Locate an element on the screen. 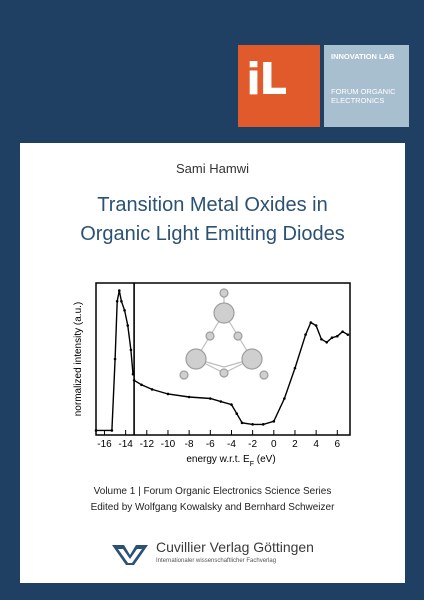 This screenshot has height=600, width=424. title-line-2: Organic Light Emitting Diodes is located at coordinates (212, 234).